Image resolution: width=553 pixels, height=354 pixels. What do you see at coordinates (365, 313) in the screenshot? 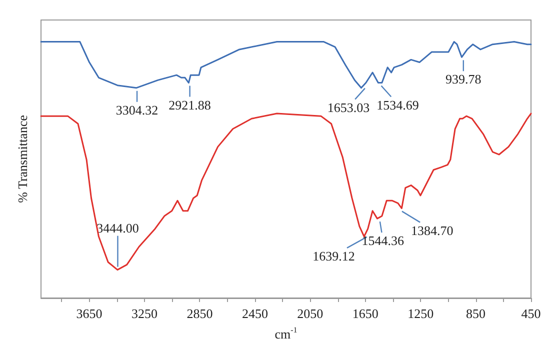
I see `x-tick-label: 1650` at bounding box center [365, 313].